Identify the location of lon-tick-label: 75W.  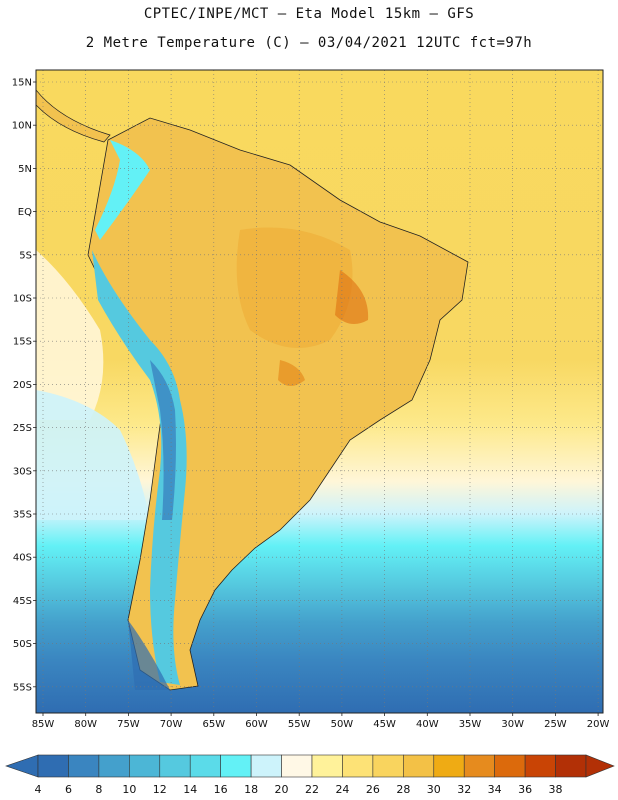
(128, 724).